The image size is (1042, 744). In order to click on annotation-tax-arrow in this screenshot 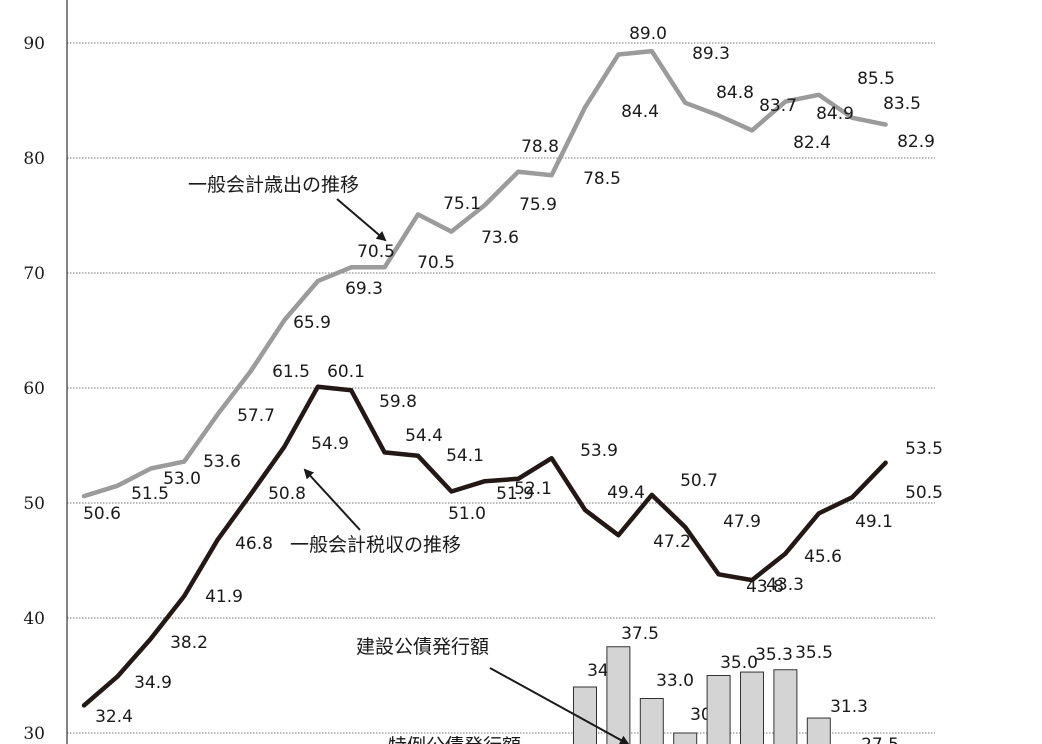, I will do `click(332, 499)`.